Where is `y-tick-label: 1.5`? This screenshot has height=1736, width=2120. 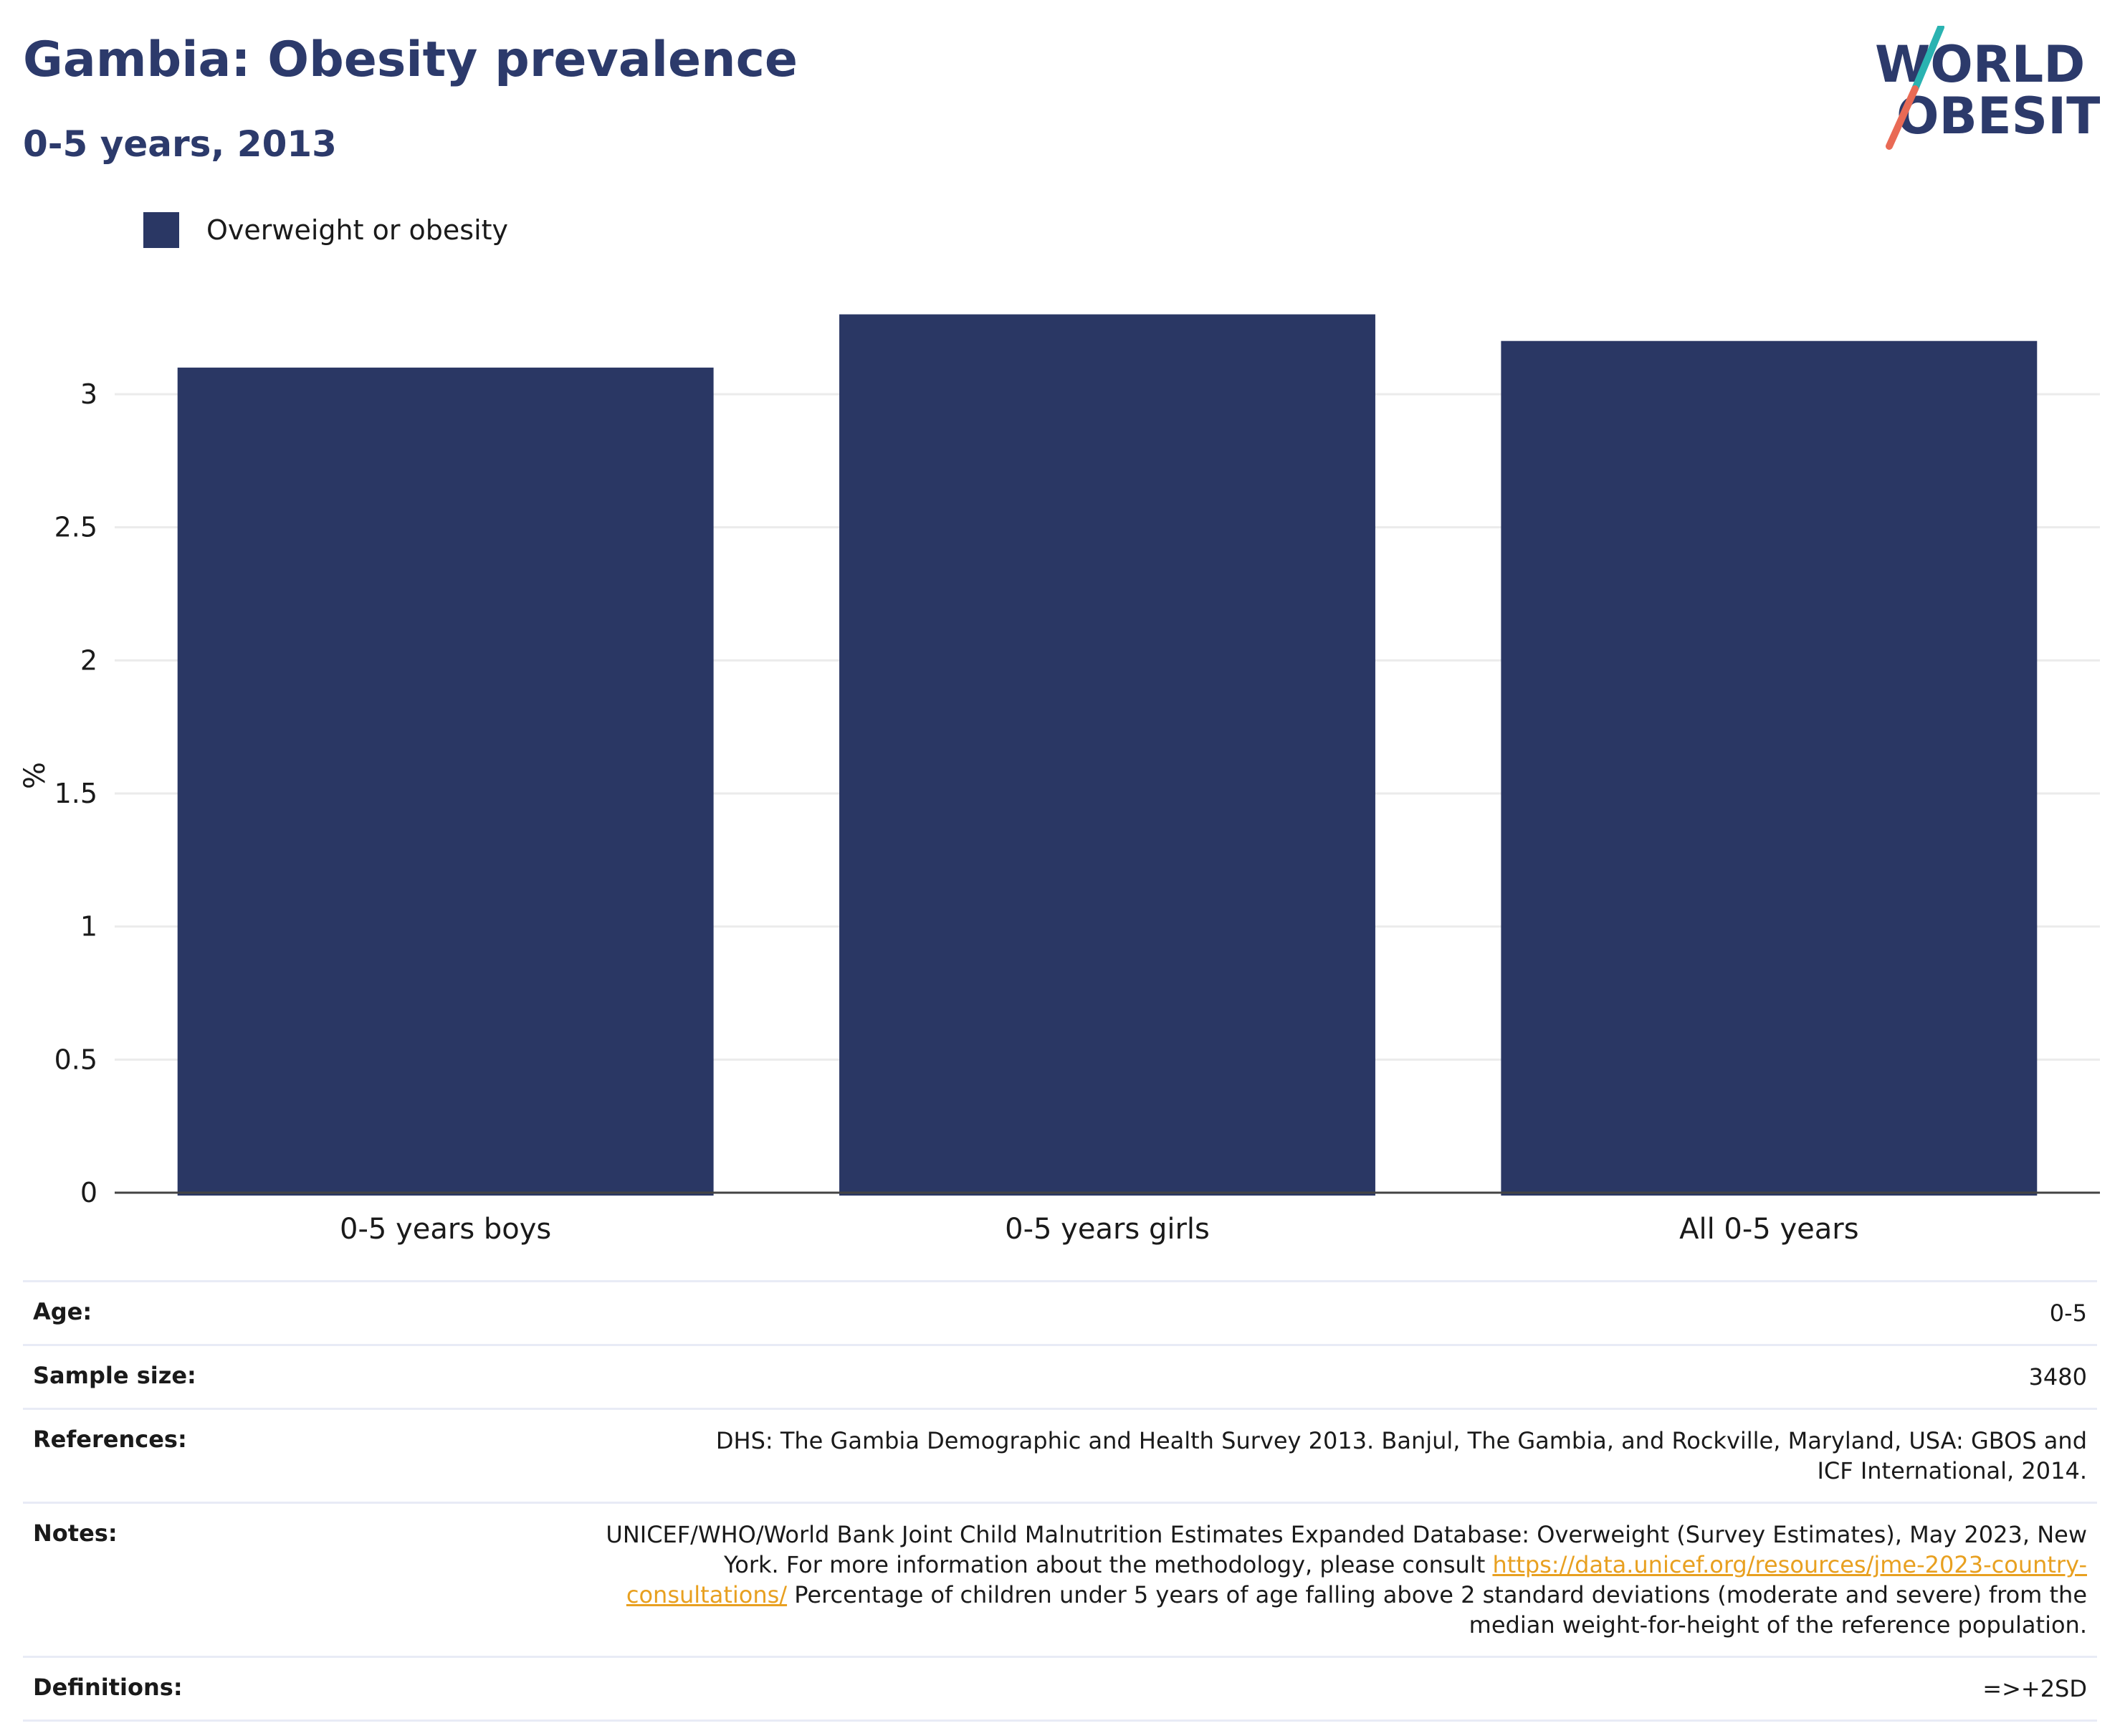
y-tick-label: 1.5 is located at coordinates (76, 793).